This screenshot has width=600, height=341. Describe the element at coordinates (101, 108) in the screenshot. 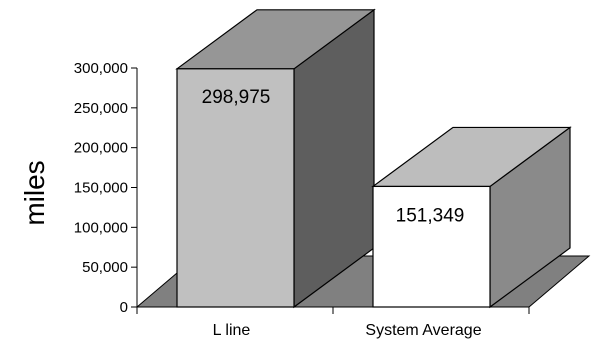

I see `y-tick-label: 250,000` at that location.